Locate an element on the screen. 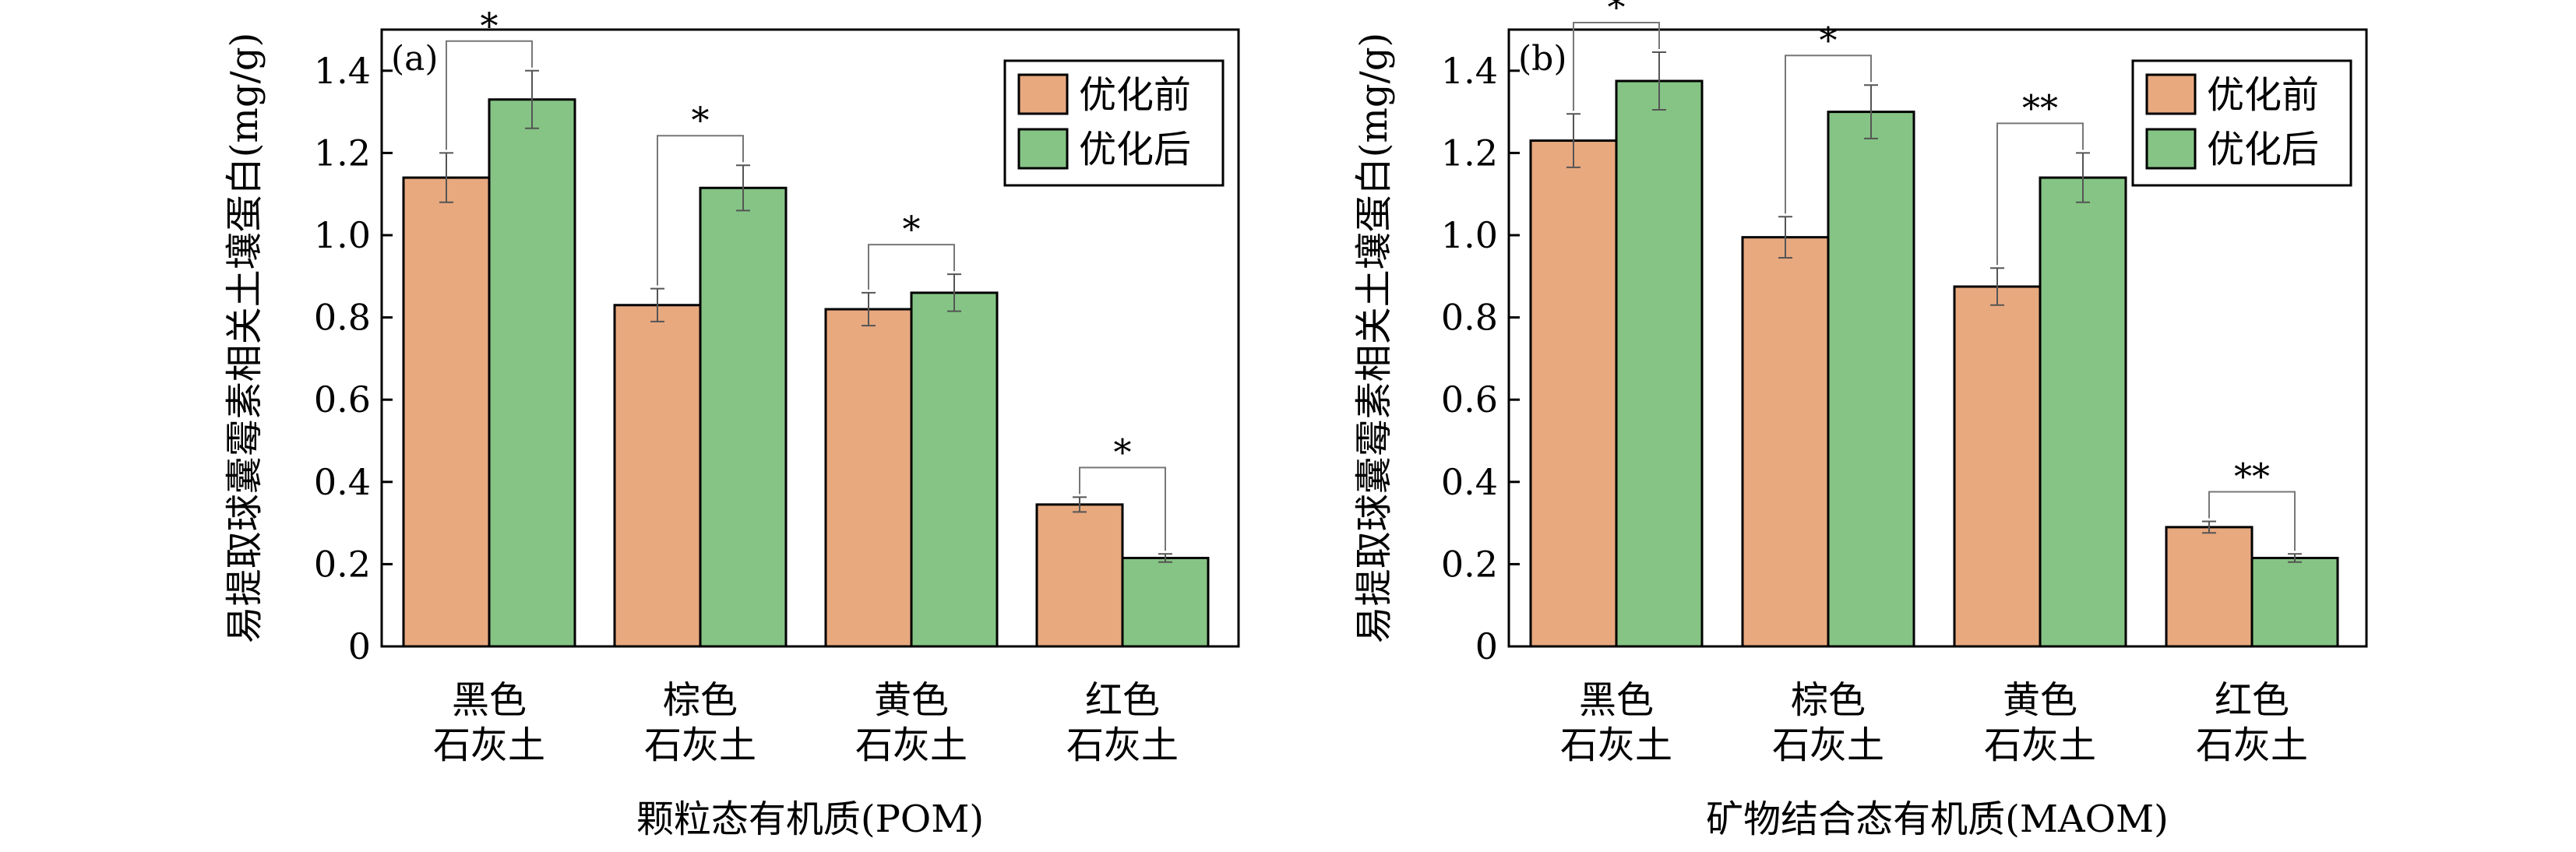  x-axis-title: 颗粒态有机质(POM) is located at coordinates (810, 819).